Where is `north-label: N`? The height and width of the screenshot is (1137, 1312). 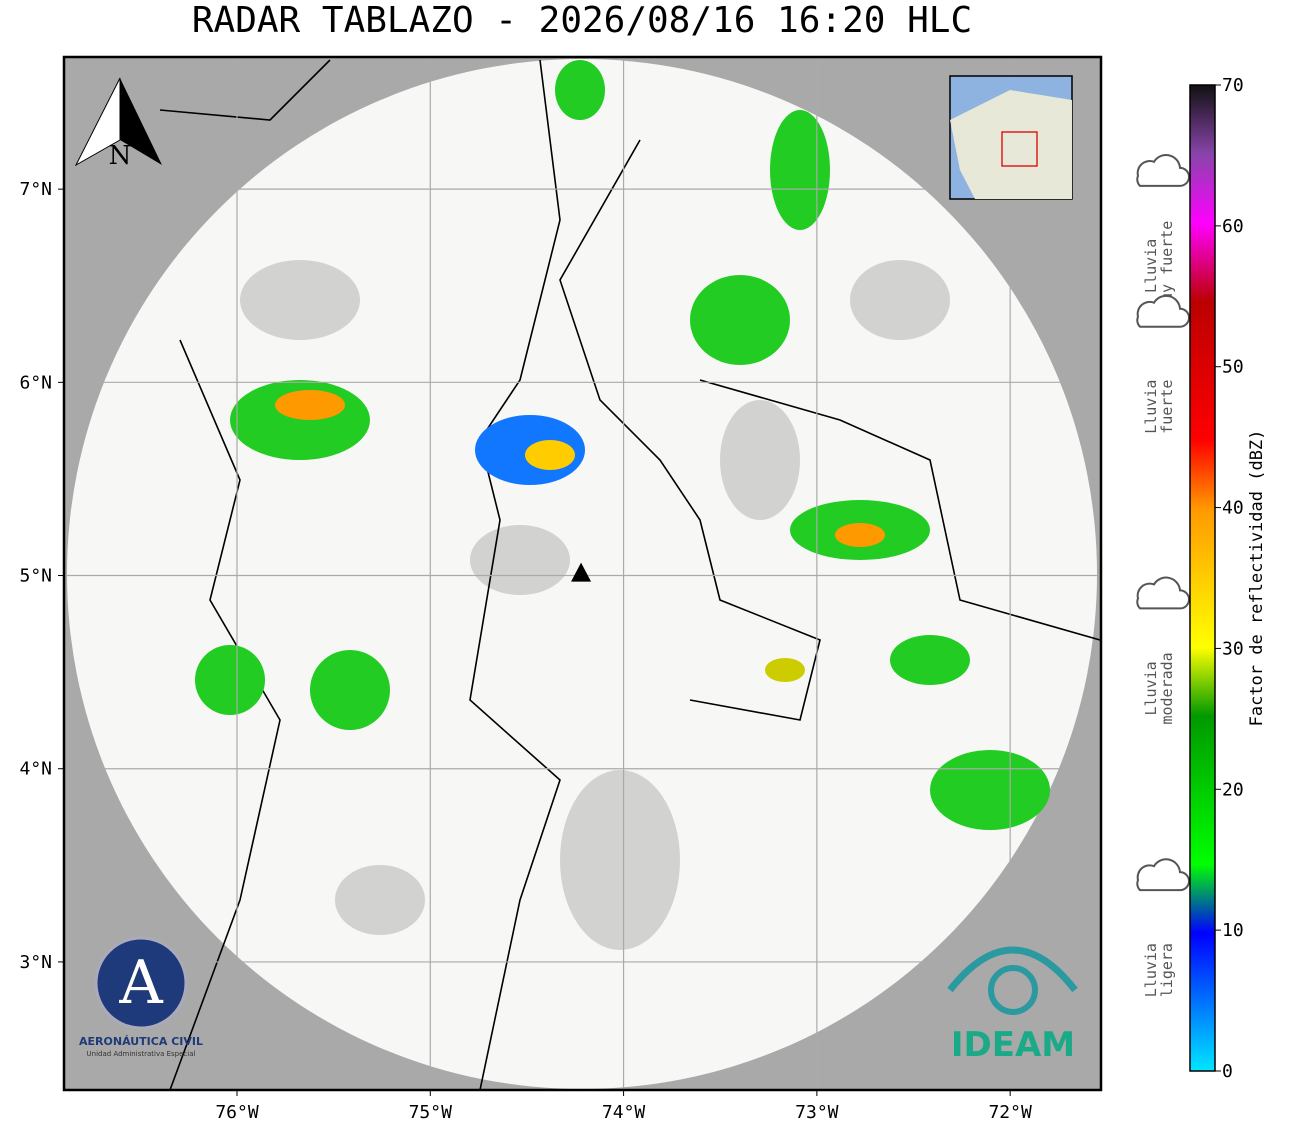
north-label: N is located at coordinates (120, 156).